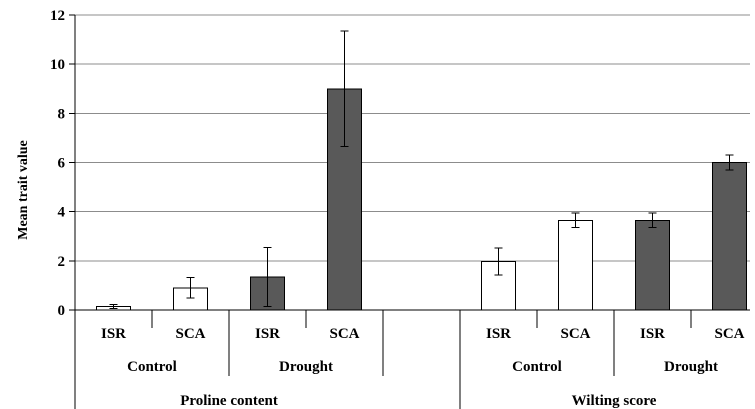 This screenshot has width=755, height=409. I want to click on y-tick-label: 2, so click(62, 262).